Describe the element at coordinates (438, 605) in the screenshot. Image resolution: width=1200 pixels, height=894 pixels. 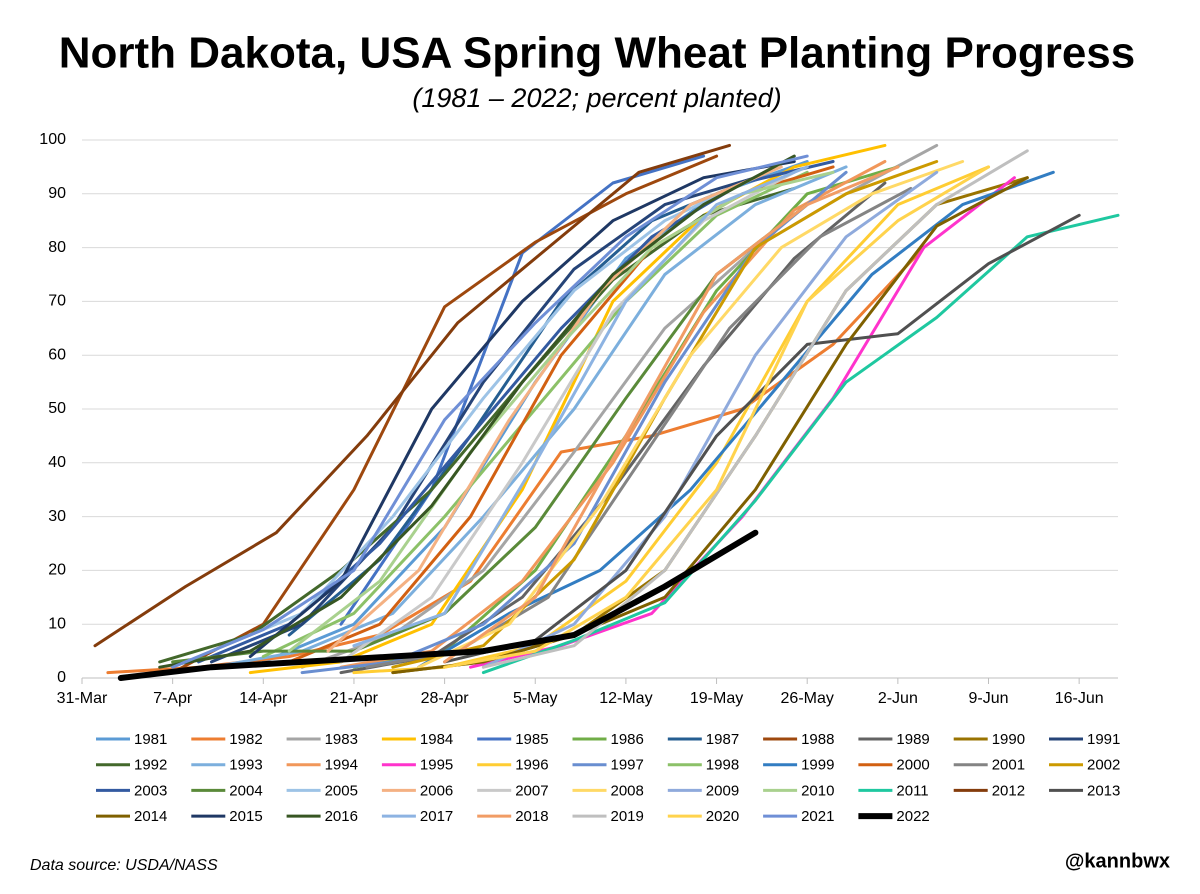
I see `series-line` at that location.